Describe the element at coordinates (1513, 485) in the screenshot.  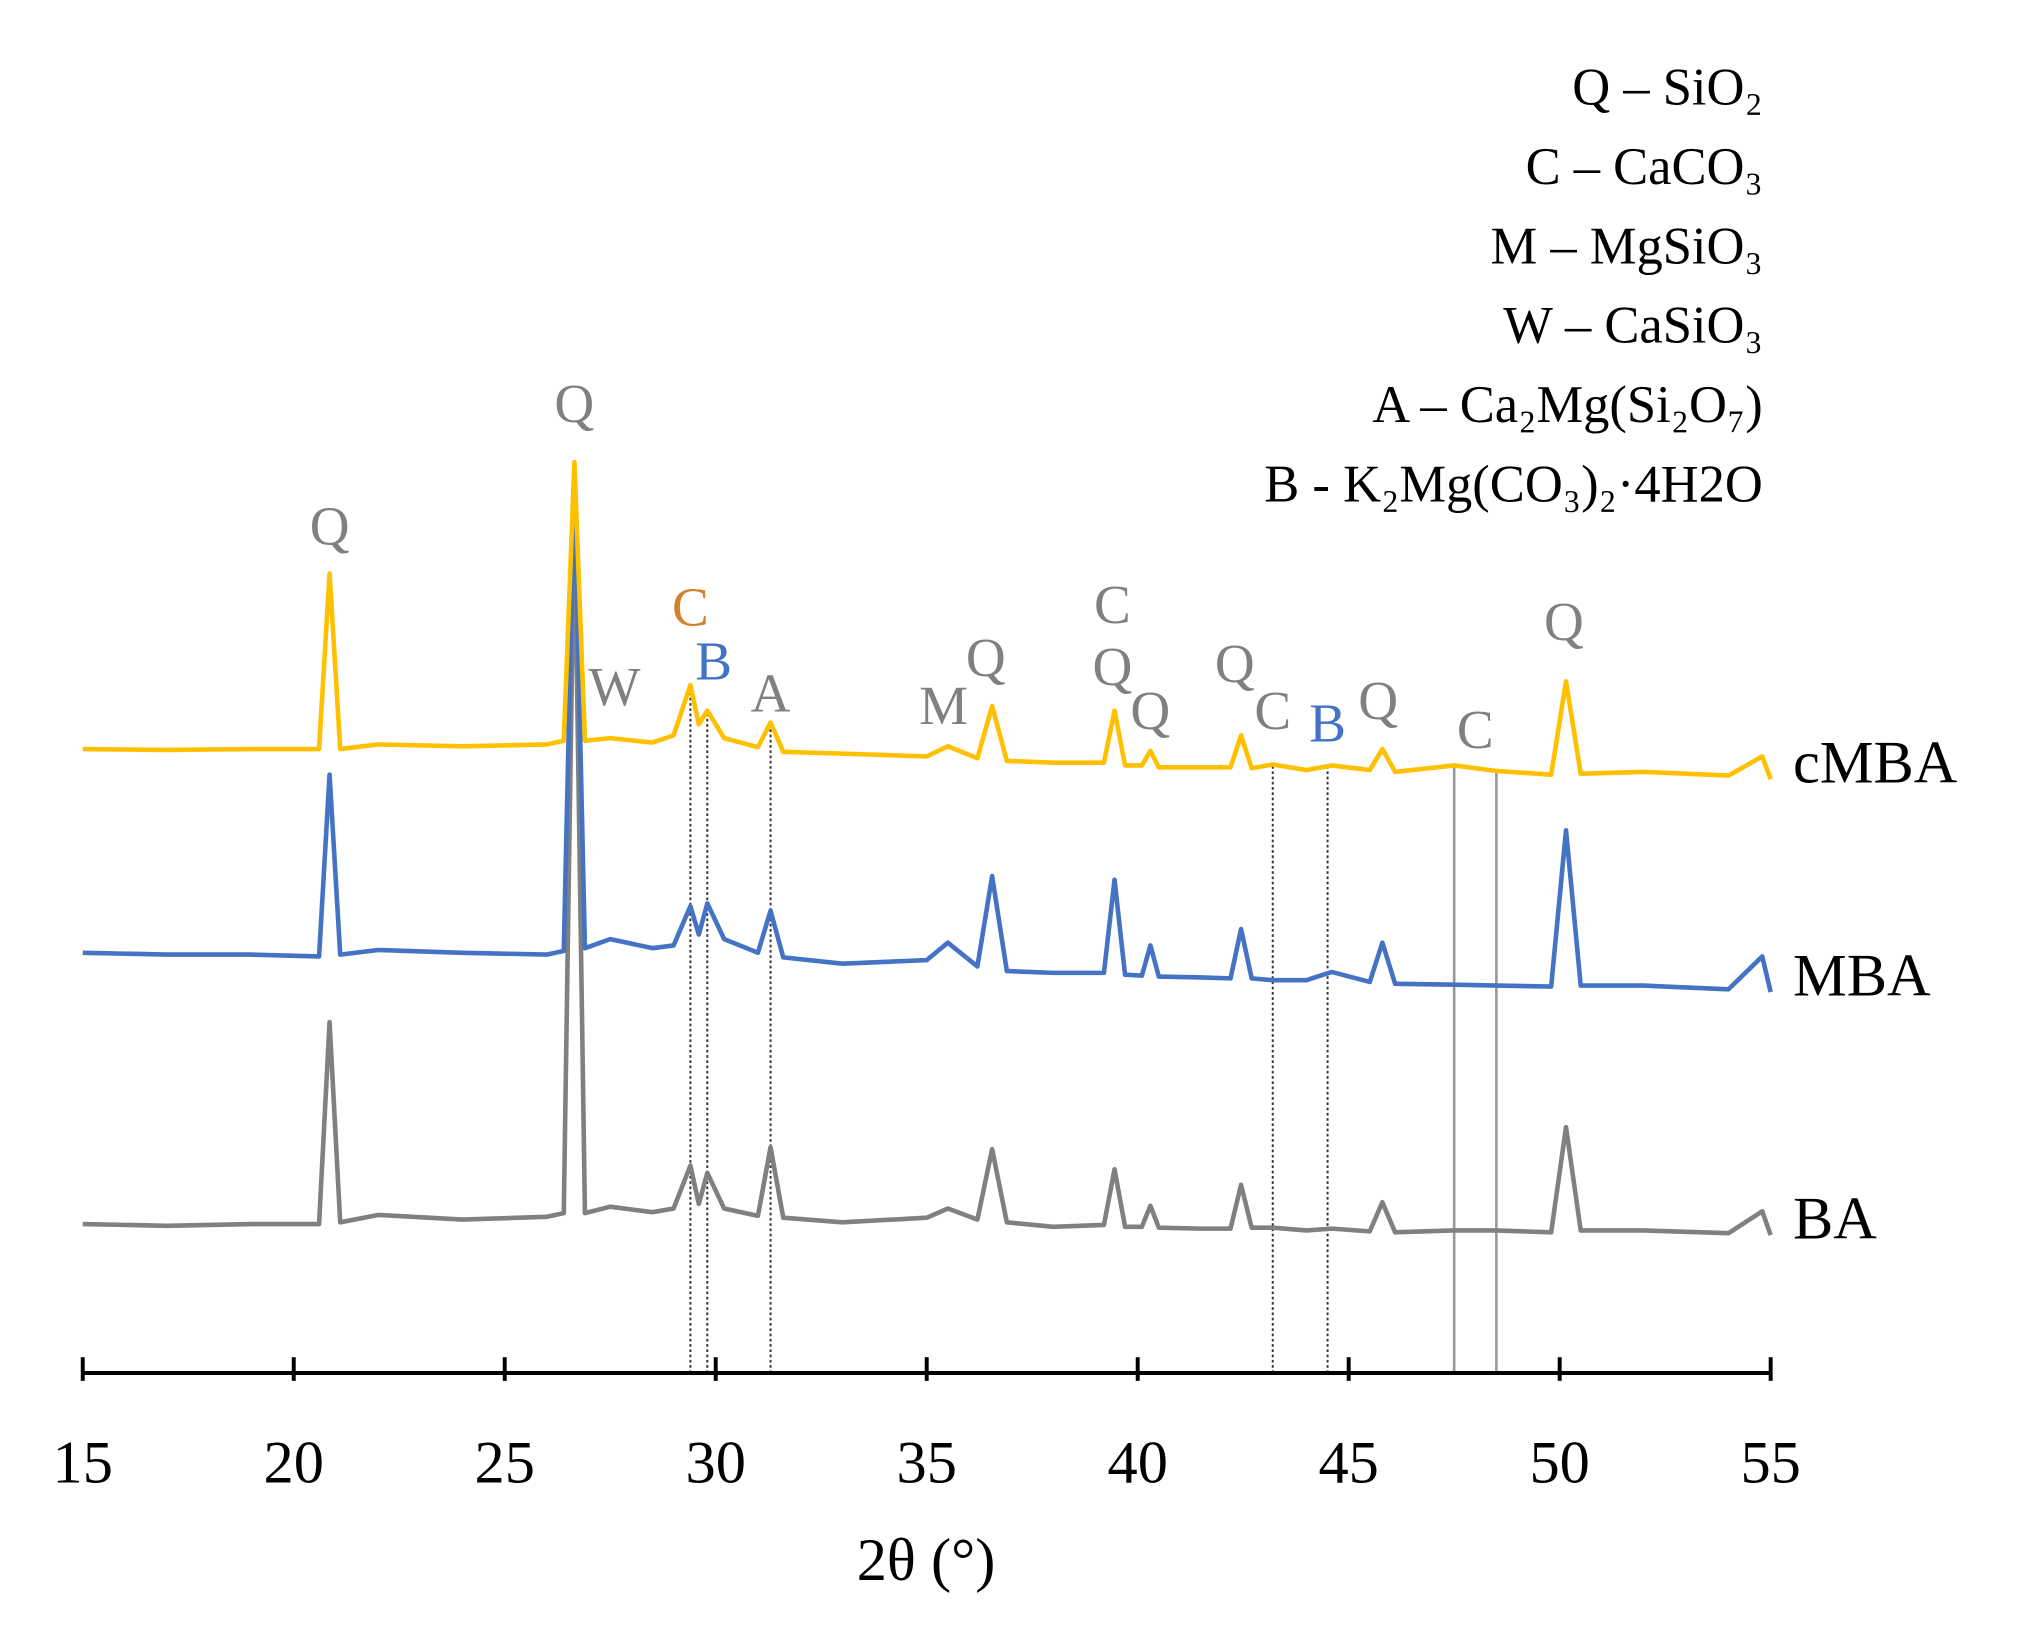
I see `phase-key-entry: B - K₂Mg(CO₃)₂·4H2O` at that location.